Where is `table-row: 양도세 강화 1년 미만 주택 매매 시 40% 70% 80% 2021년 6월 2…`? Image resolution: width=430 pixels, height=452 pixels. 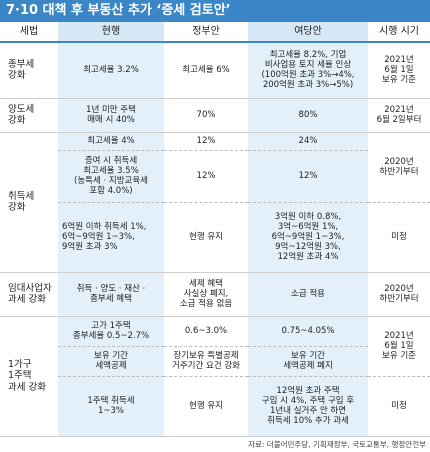 table-row: 양도세 강화 1년 미만 주택 매매 시 40% 70% 80% 2021년 6월 2… is located at coordinates (215, 115).